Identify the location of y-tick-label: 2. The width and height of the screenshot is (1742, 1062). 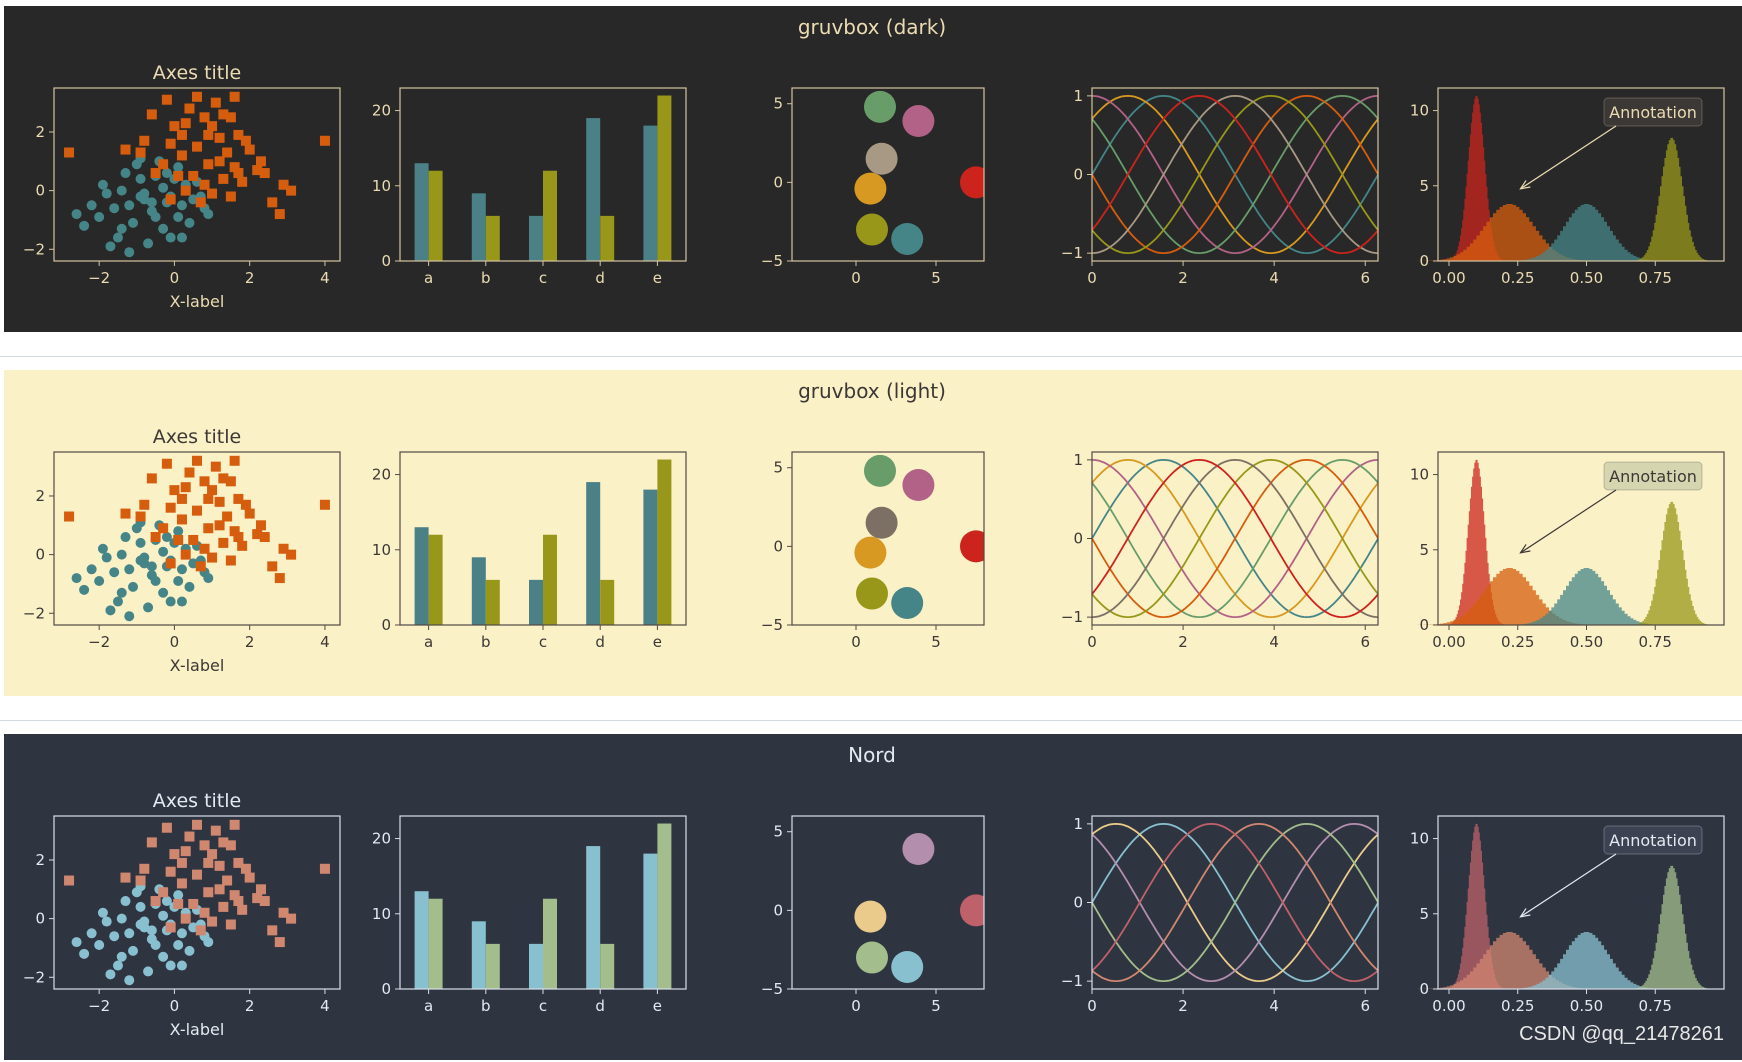
(40, 132).